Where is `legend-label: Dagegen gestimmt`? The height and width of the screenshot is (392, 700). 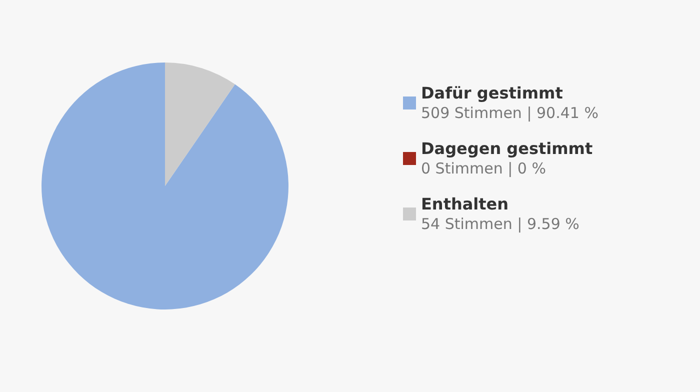
legend-label: Dagegen gestimmt is located at coordinates (507, 148).